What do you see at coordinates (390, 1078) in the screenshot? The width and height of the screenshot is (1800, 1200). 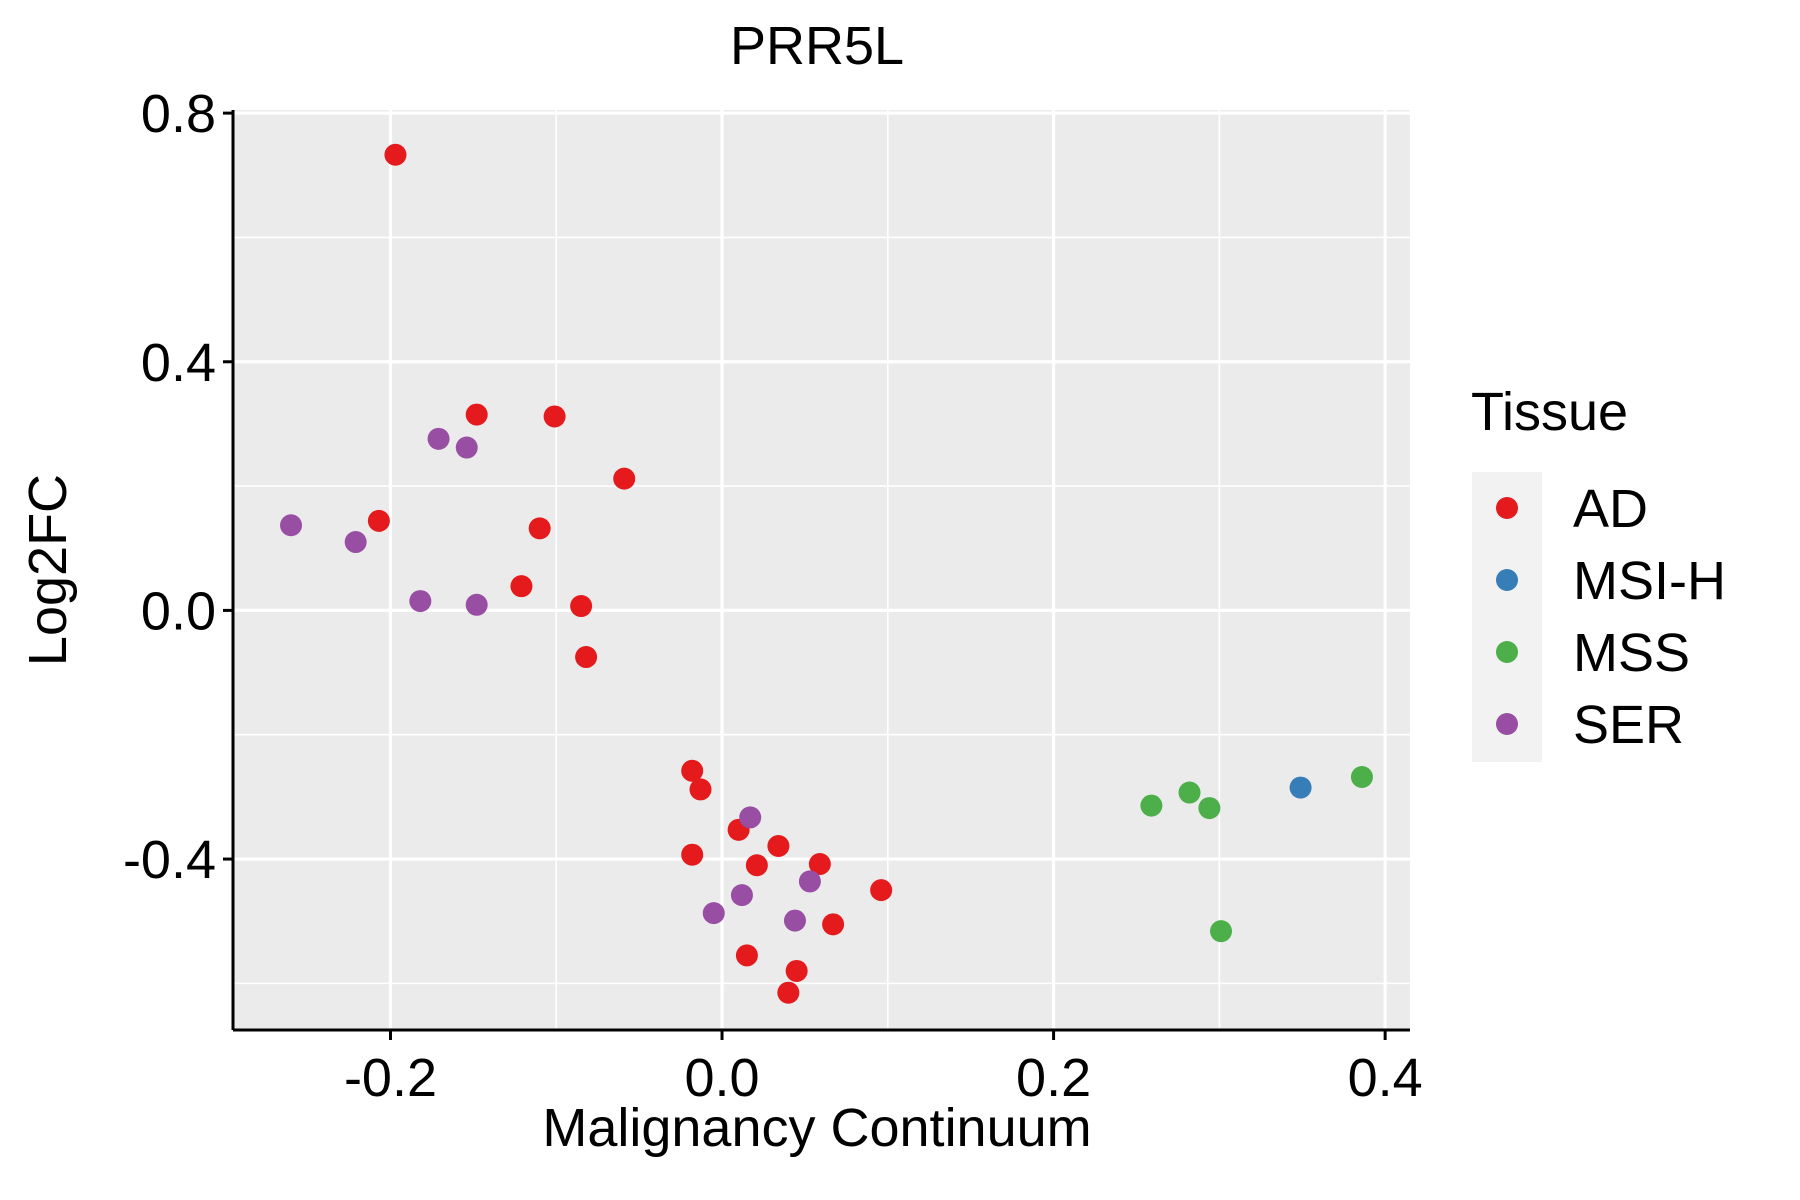 I see `x-tick-label: -0.2` at bounding box center [390, 1078].